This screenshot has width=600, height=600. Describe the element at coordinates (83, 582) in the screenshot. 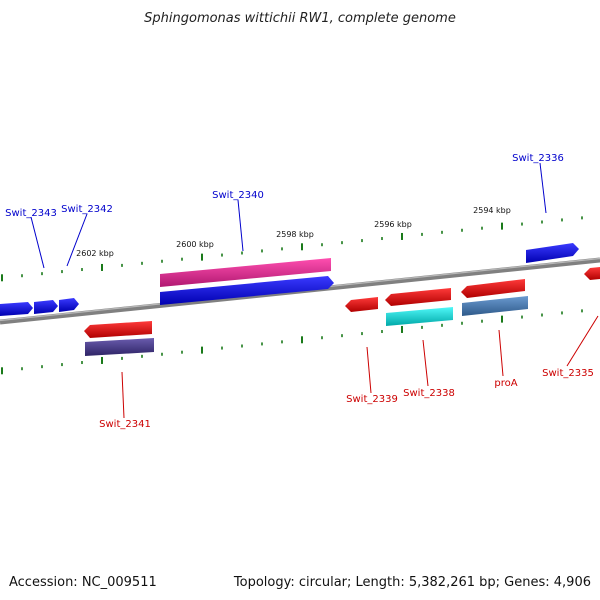

I see `accession-text: Accession: NC_009511` at that location.